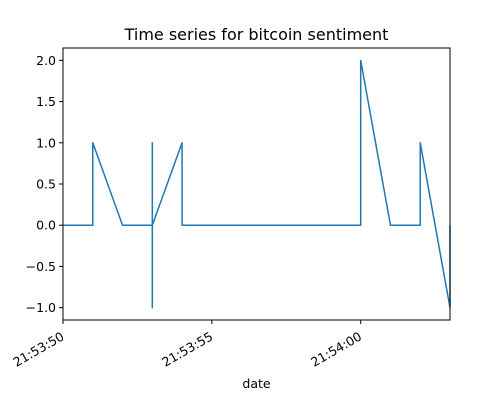 The image size is (500, 400). What do you see at coordinates (336, 349) in the screenshot?
I see `x-tick-label: 21:54:00` at bounding box center [336, 349].